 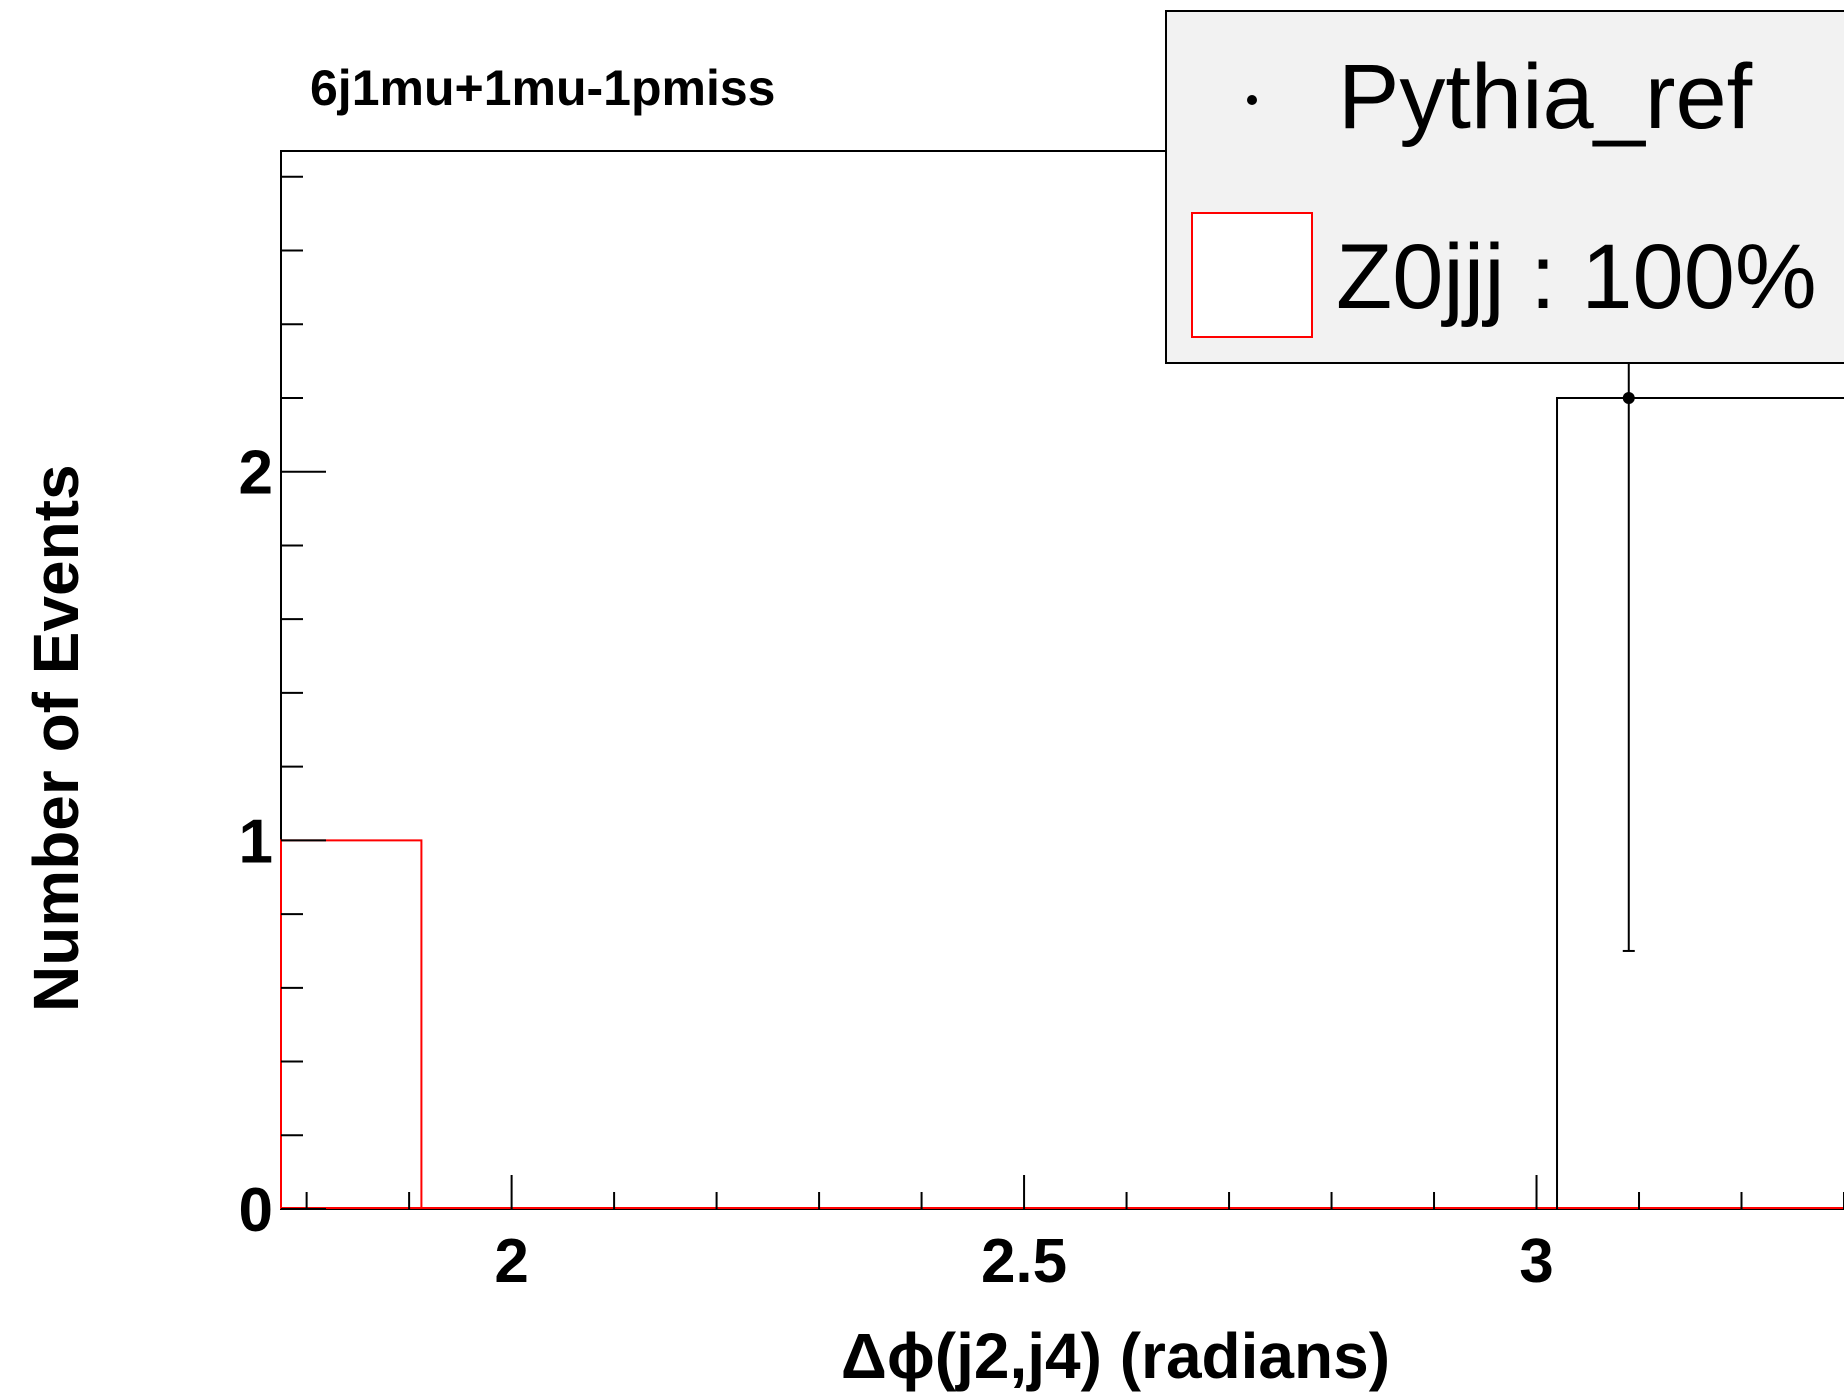 What do you see at coordinates (1504, 187) in the screenshot?
I see `legend: Pythia_ref Z0jjj : 100%` at bounding box center [1504, 187].